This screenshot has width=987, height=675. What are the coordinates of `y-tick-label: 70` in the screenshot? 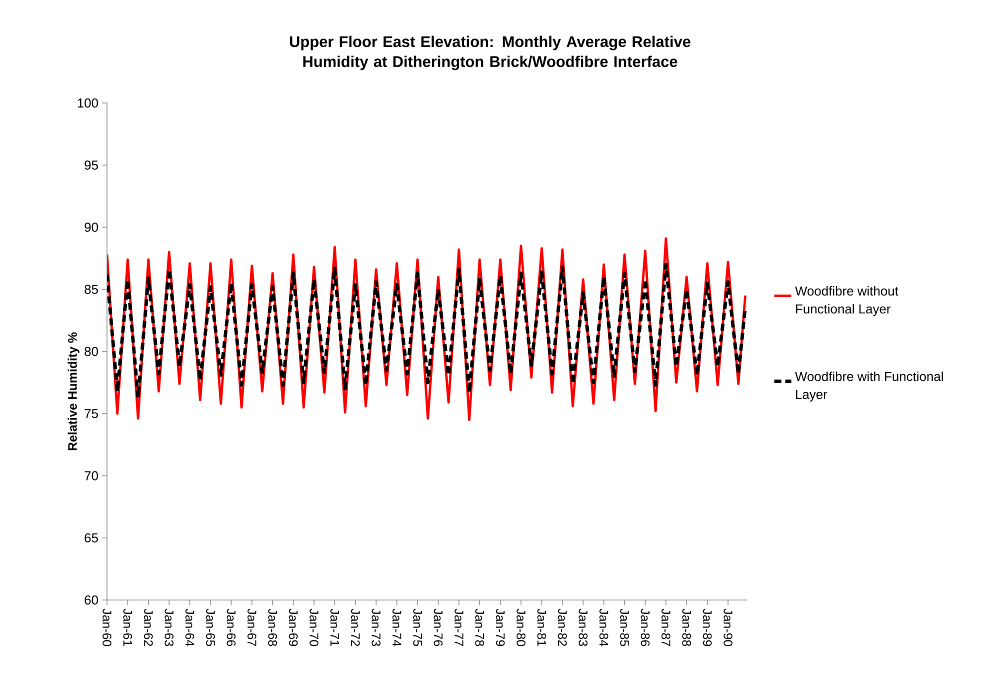 It's located at (91, 475).